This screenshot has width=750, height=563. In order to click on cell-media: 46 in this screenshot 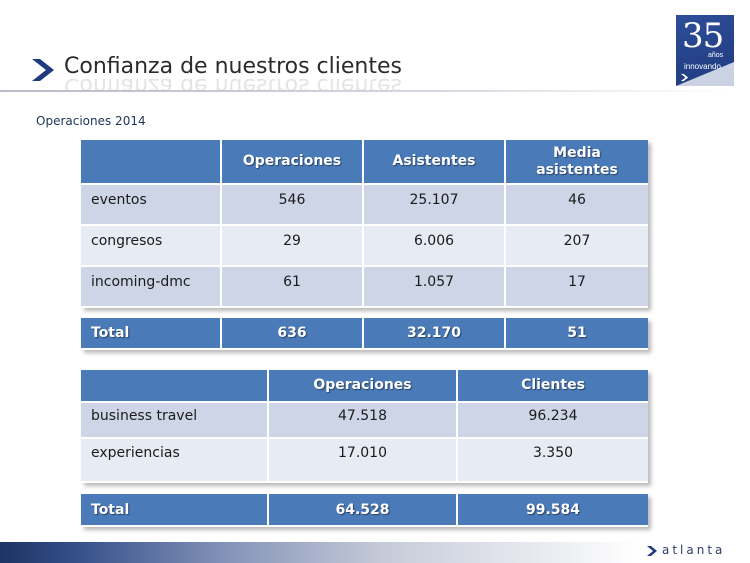, I will do `click(577, 205)`.